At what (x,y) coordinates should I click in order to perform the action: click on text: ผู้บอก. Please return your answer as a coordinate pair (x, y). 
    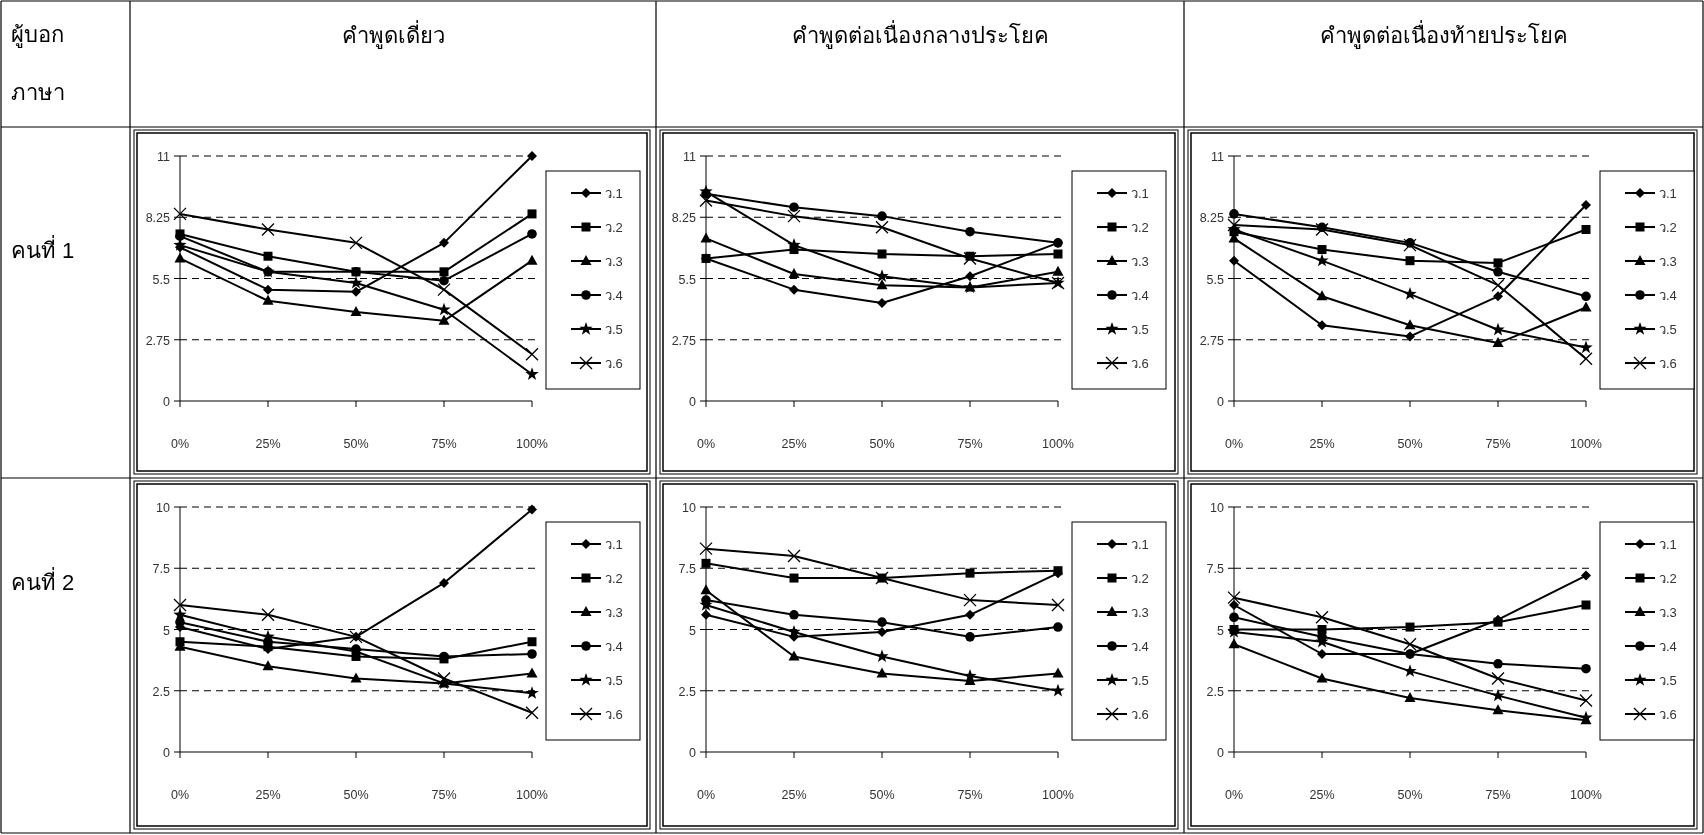
    Looking at the image, I should click on (37, 35).